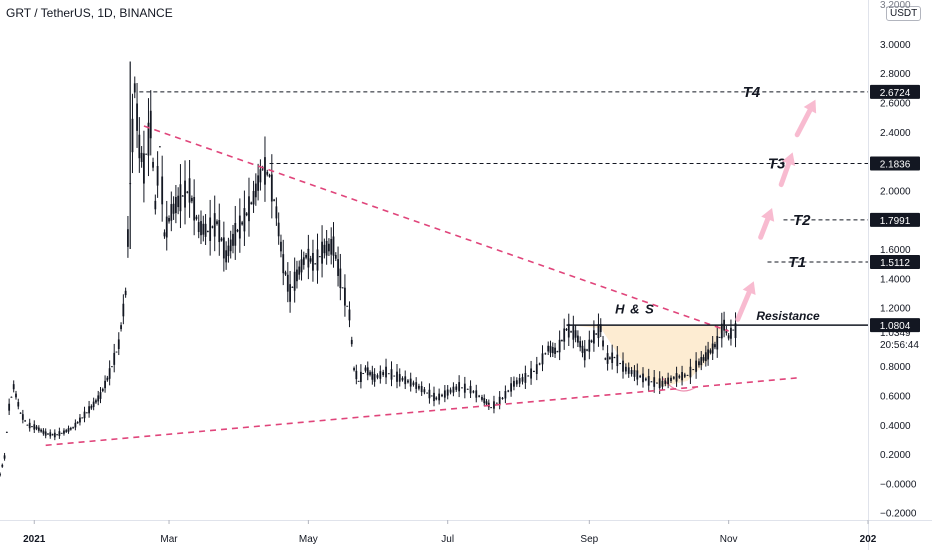  Describe the element at coordinates (804, 121) in the screenshot. I see `projection-arrow-shaft` at that location.